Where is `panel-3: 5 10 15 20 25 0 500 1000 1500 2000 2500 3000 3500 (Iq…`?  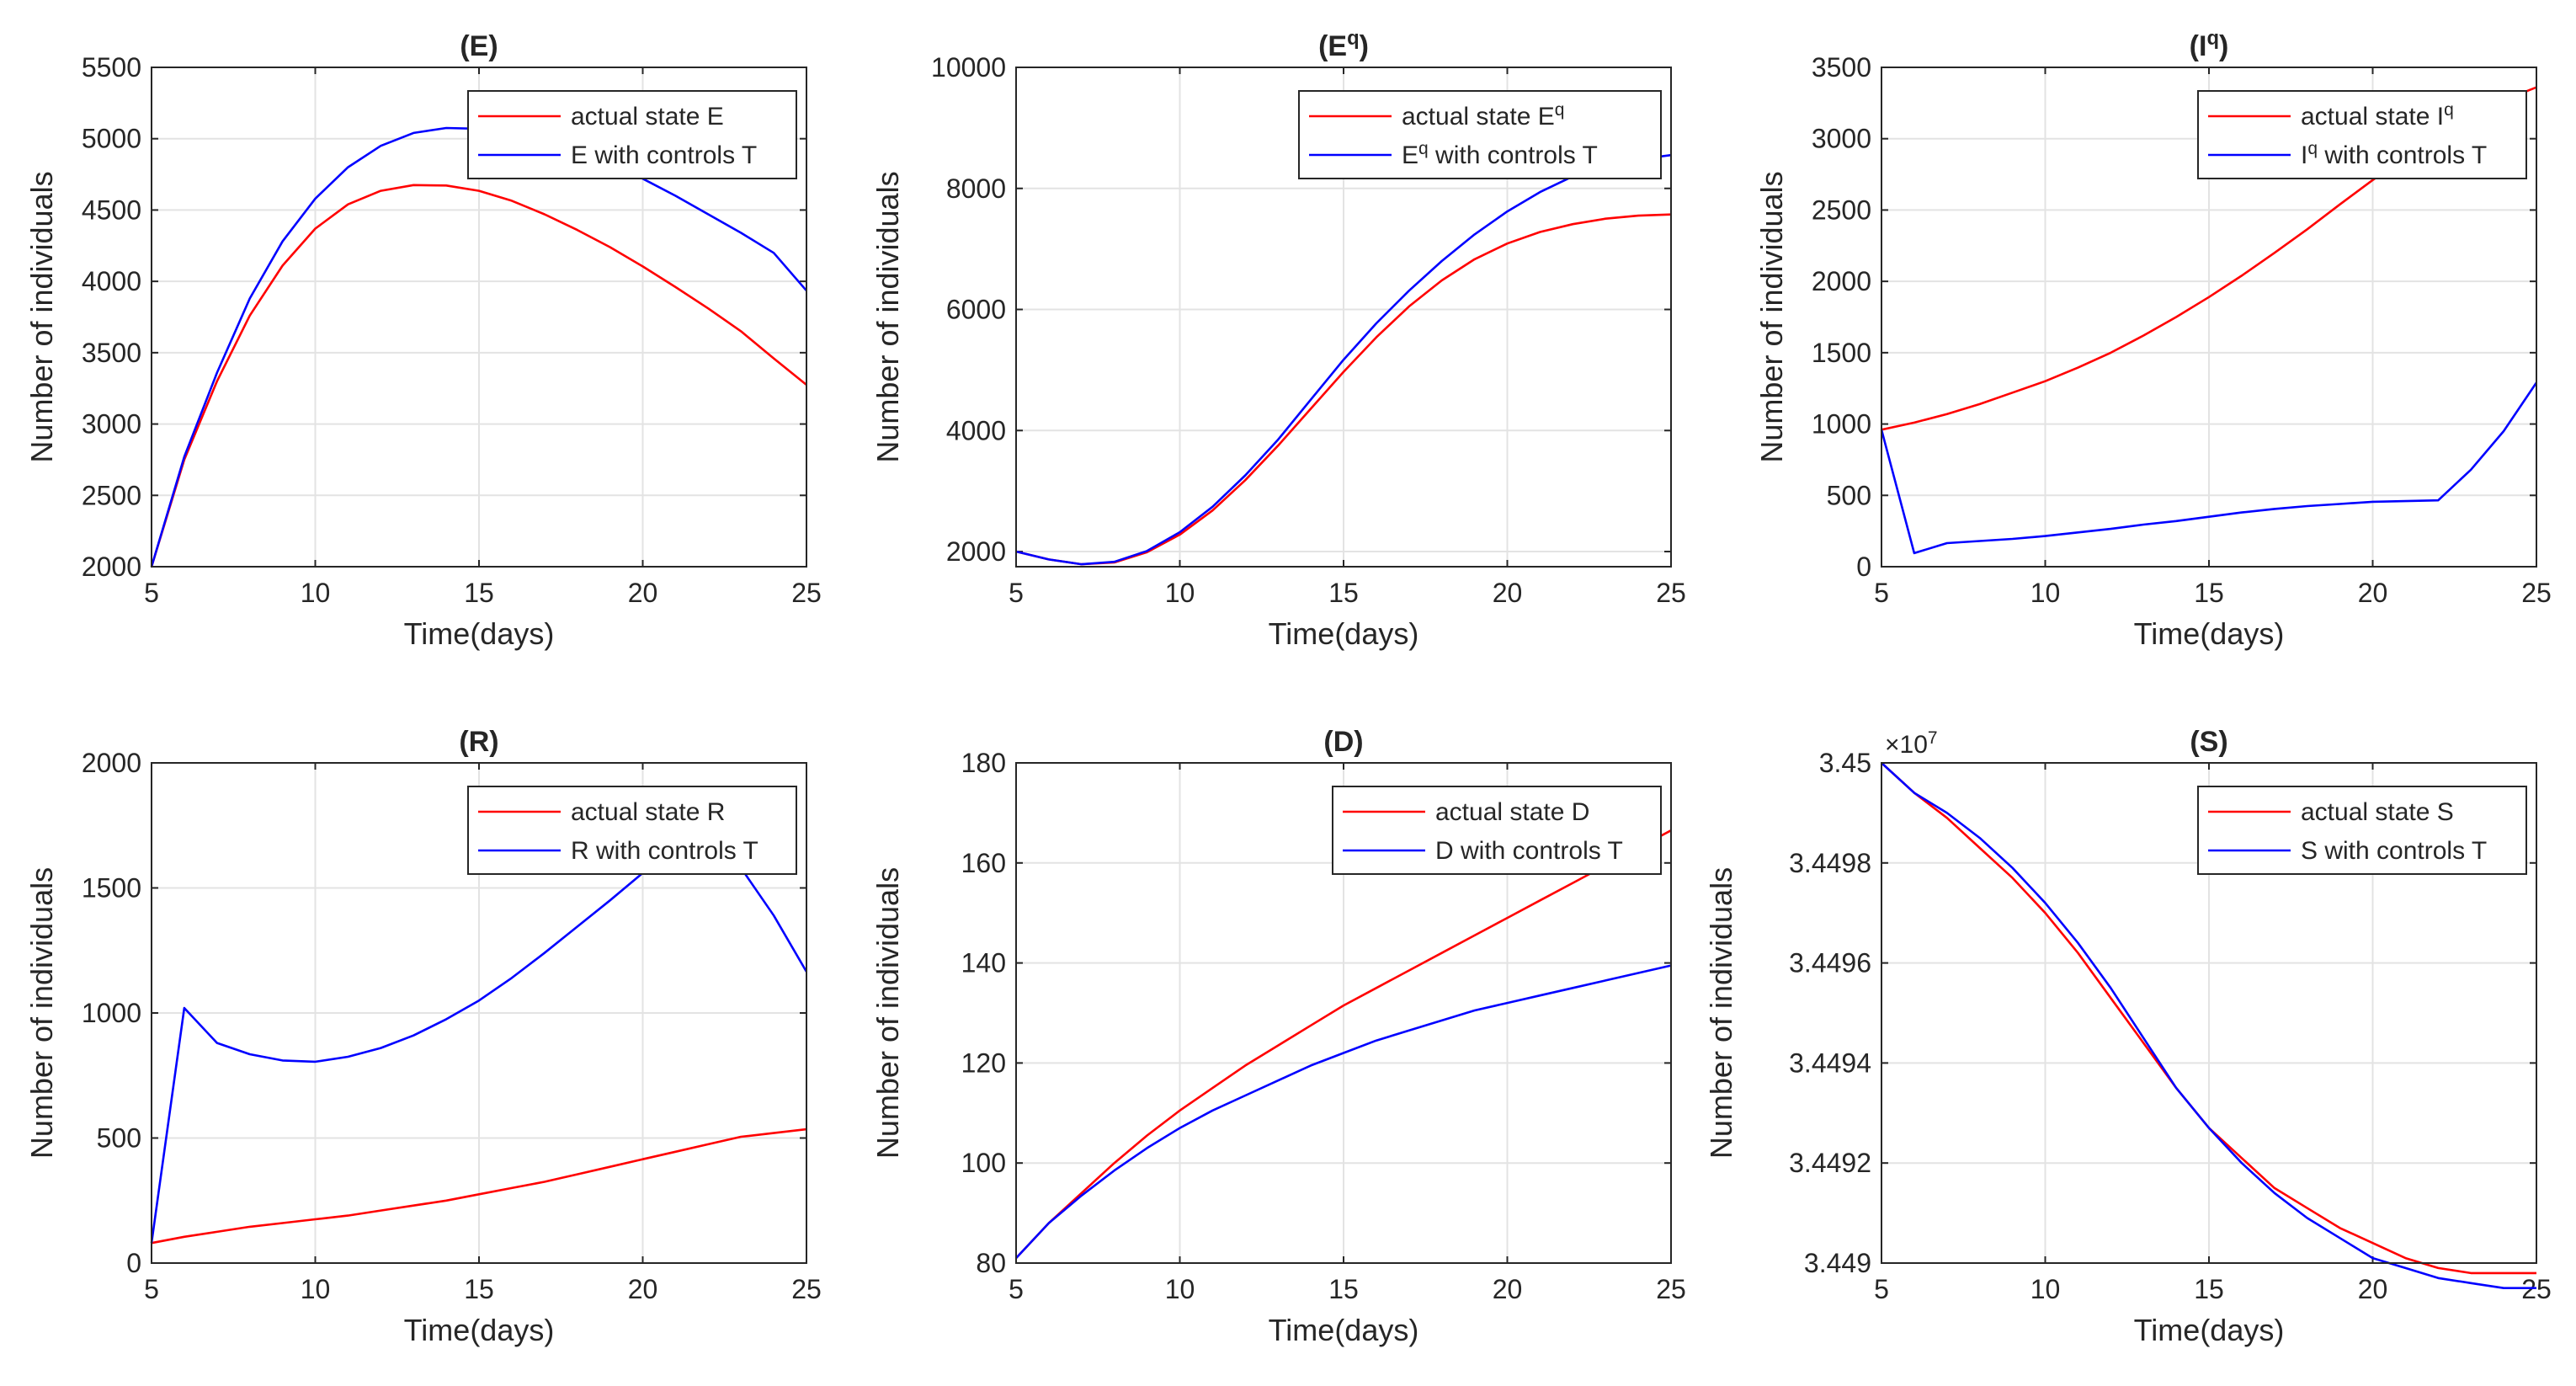
panel-3: 5 10 15 20 25 0 500 1000 1500 2000 2500 3000 3500 (Iq… is located at coordinates (2153, 339).